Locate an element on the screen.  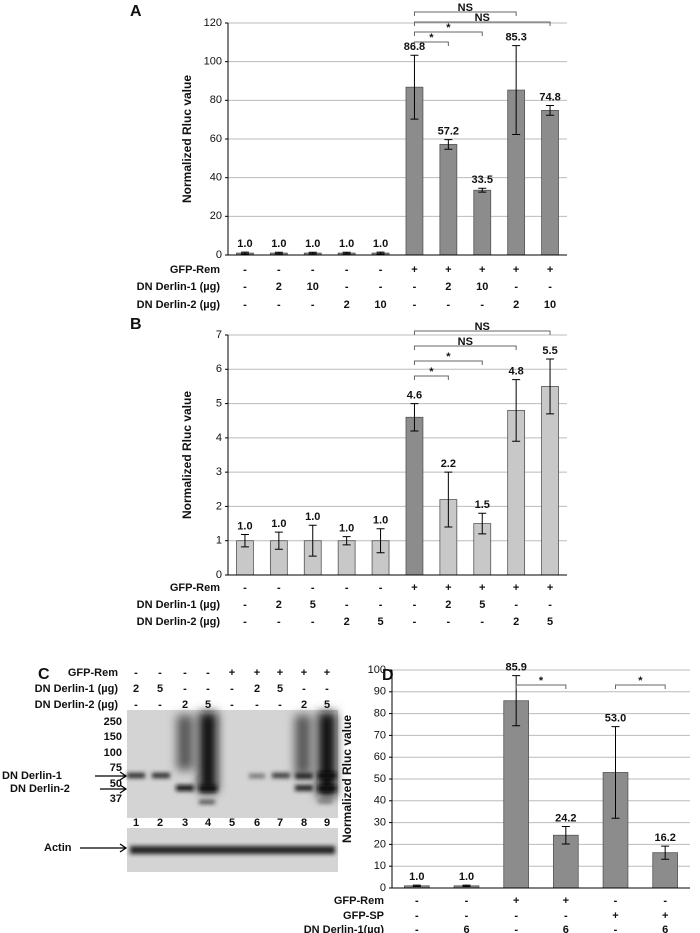
value-label: 85.3 is located at coordinates (515, 38).